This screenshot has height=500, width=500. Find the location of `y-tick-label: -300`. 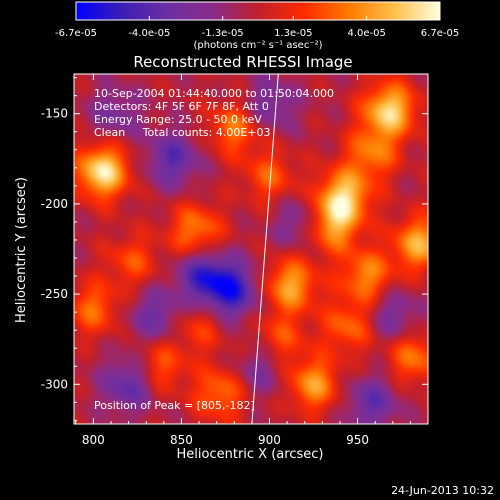

y-tick-label: -300 is located at coordinates (54, 384).